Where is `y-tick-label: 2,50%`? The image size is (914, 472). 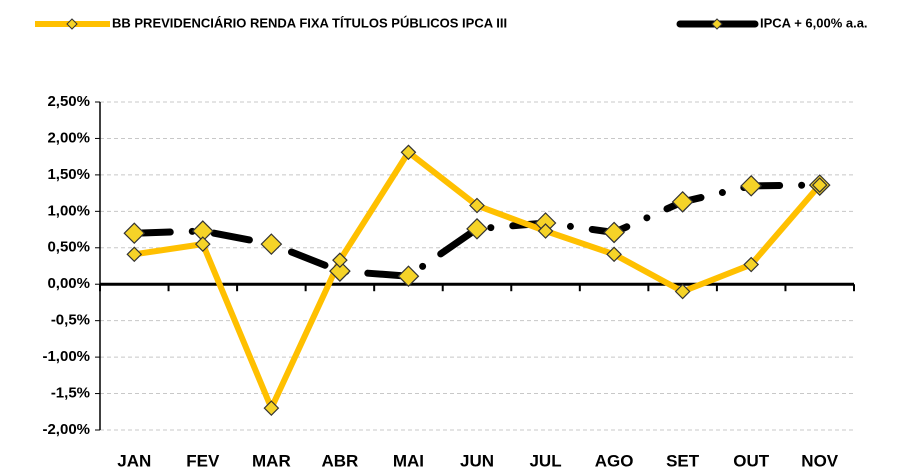 y-tick-label: 2,50% is located at coordinates (68, 101).